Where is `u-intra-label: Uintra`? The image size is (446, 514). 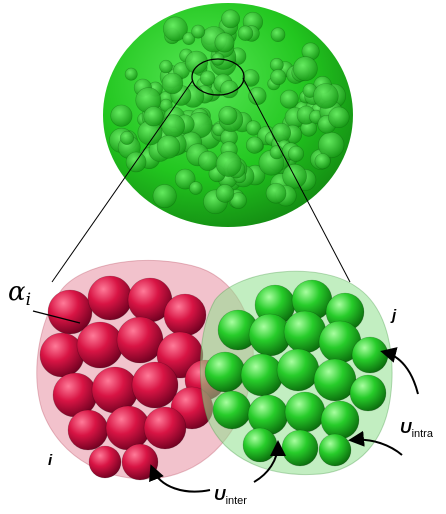
u-intra-label: Uintra is located at coordinates (417, 430).